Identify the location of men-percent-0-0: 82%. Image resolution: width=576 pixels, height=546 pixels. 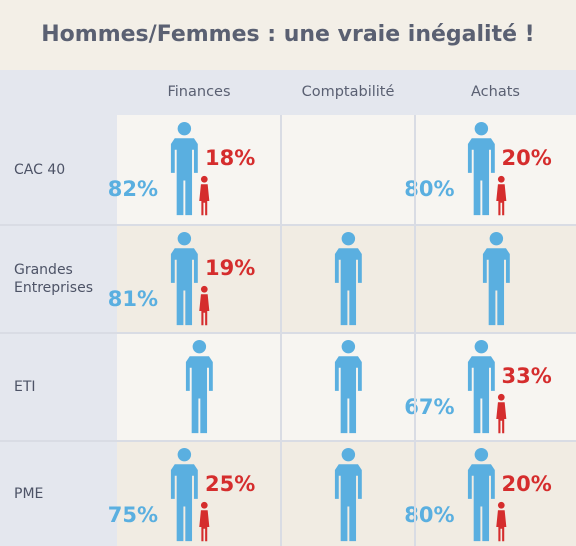
(132, 189).